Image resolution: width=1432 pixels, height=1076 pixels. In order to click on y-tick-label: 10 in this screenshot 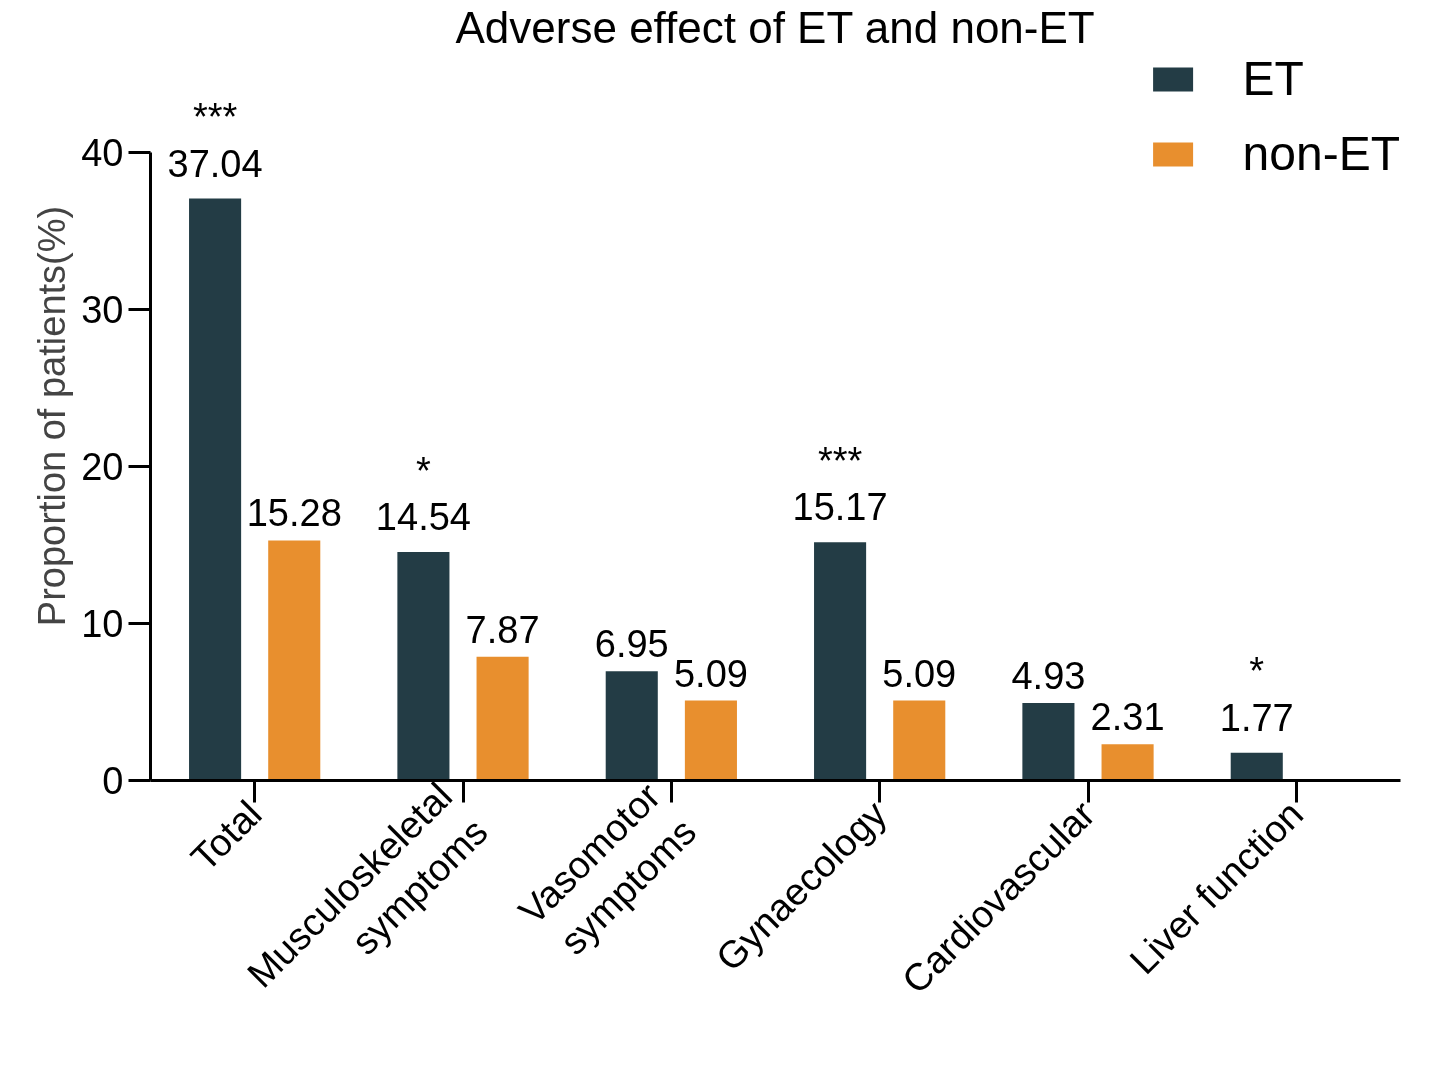, I will do `click(102, 623)`.